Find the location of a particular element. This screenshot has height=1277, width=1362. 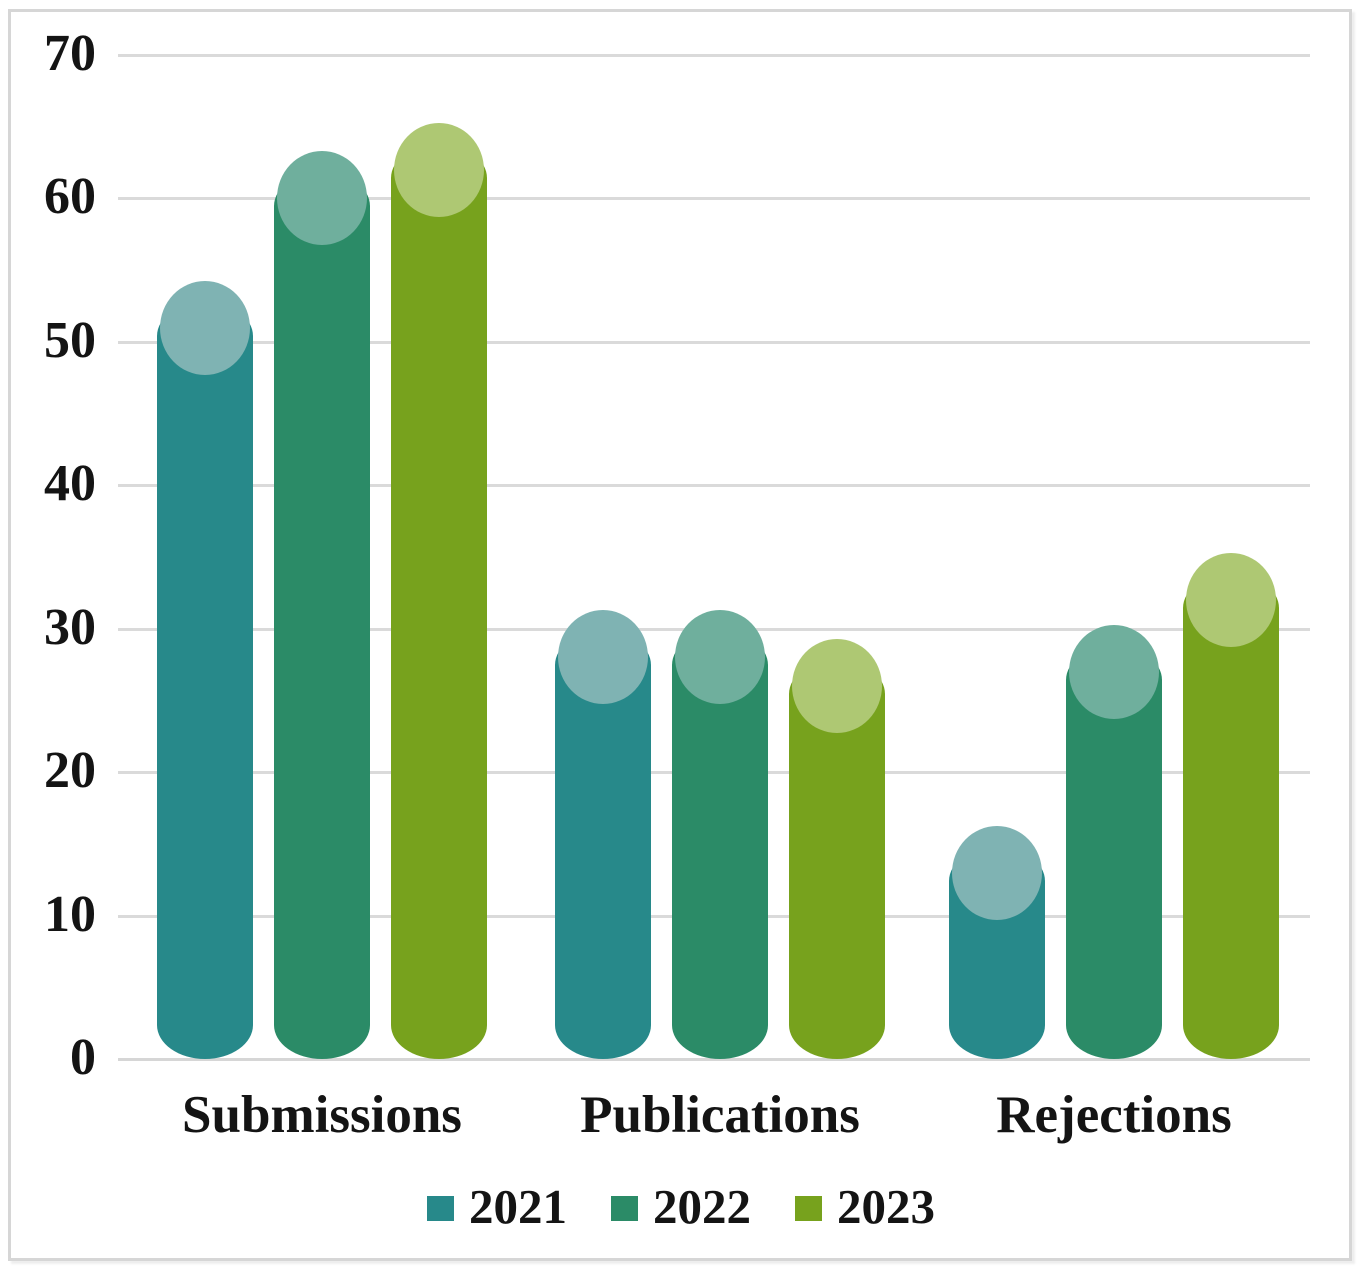

bar-cap-publications-2023 is located at coordinates (837, 686).